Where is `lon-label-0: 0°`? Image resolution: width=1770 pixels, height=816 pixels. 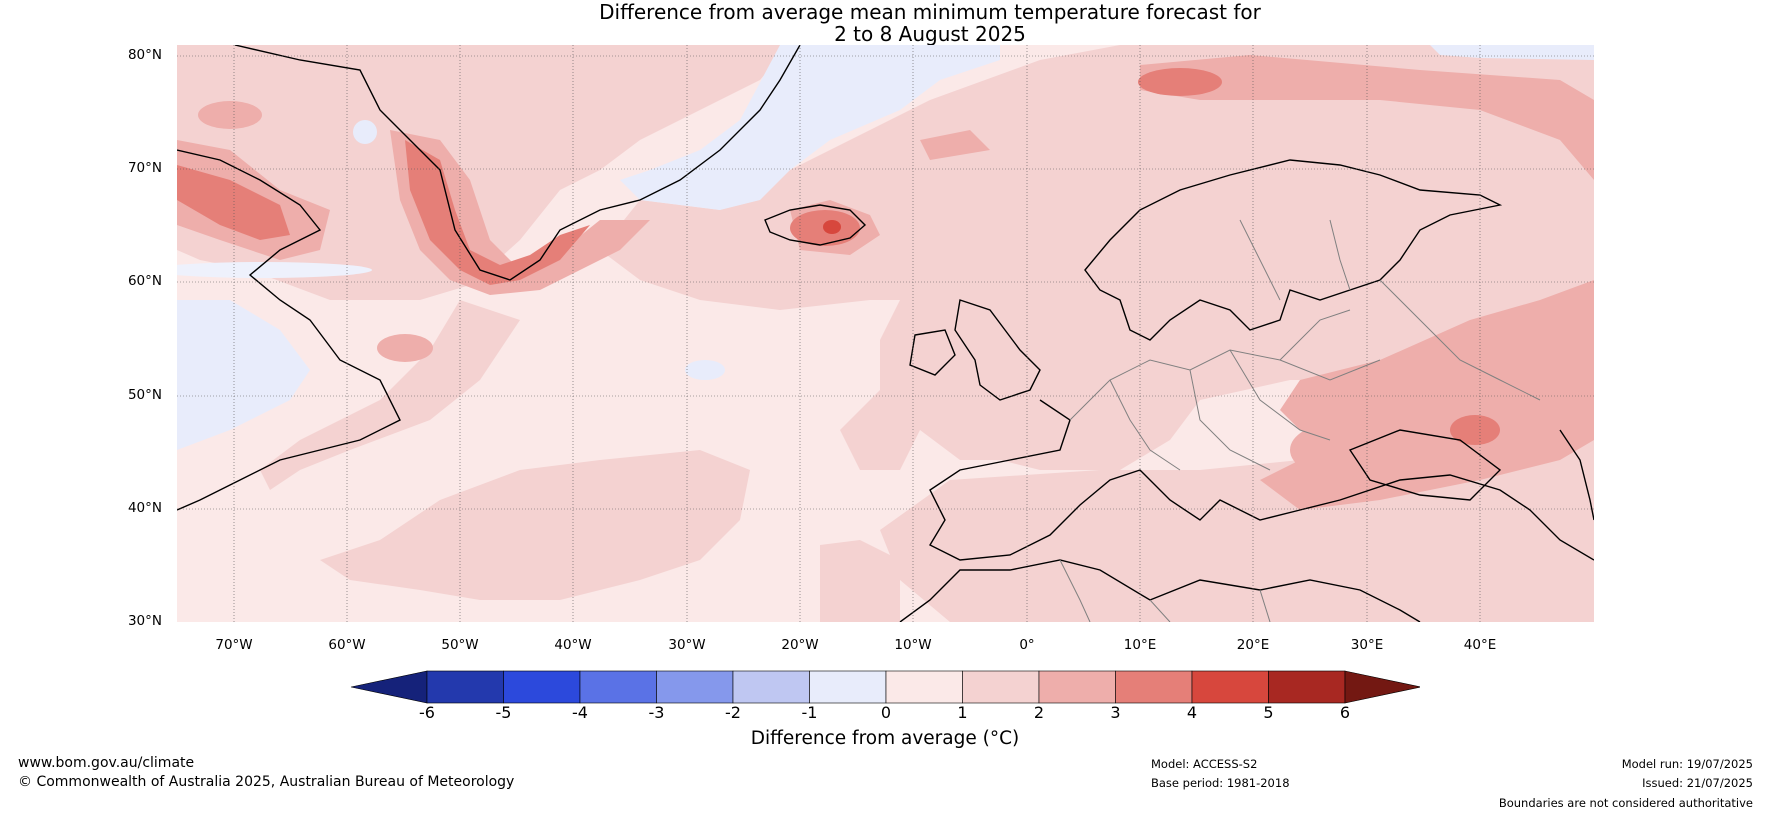
lon-label-0: 0° is located at coordinates (1027, 645).